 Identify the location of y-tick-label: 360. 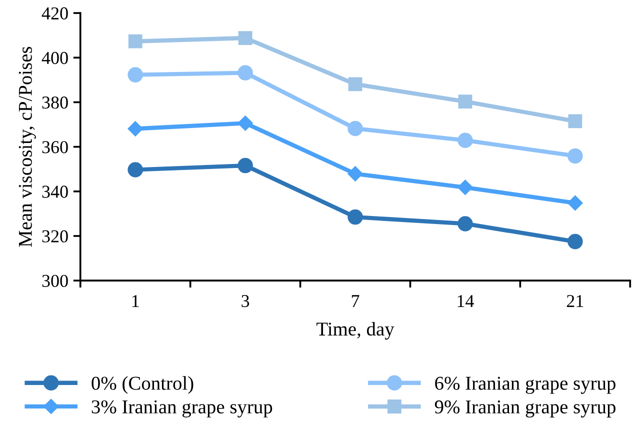
(55, 147).